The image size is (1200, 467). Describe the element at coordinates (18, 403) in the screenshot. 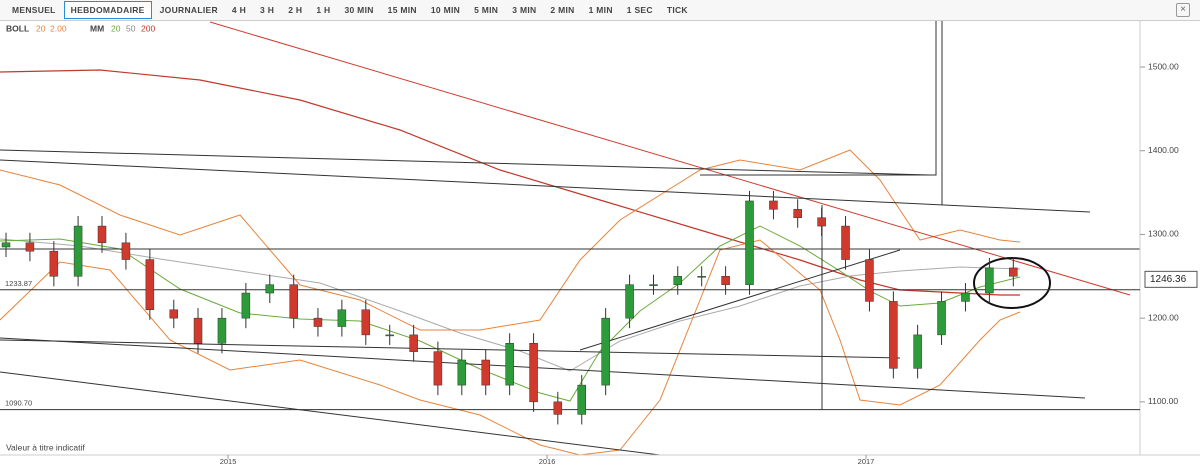

I see `level-label: 1090.70` at that location.